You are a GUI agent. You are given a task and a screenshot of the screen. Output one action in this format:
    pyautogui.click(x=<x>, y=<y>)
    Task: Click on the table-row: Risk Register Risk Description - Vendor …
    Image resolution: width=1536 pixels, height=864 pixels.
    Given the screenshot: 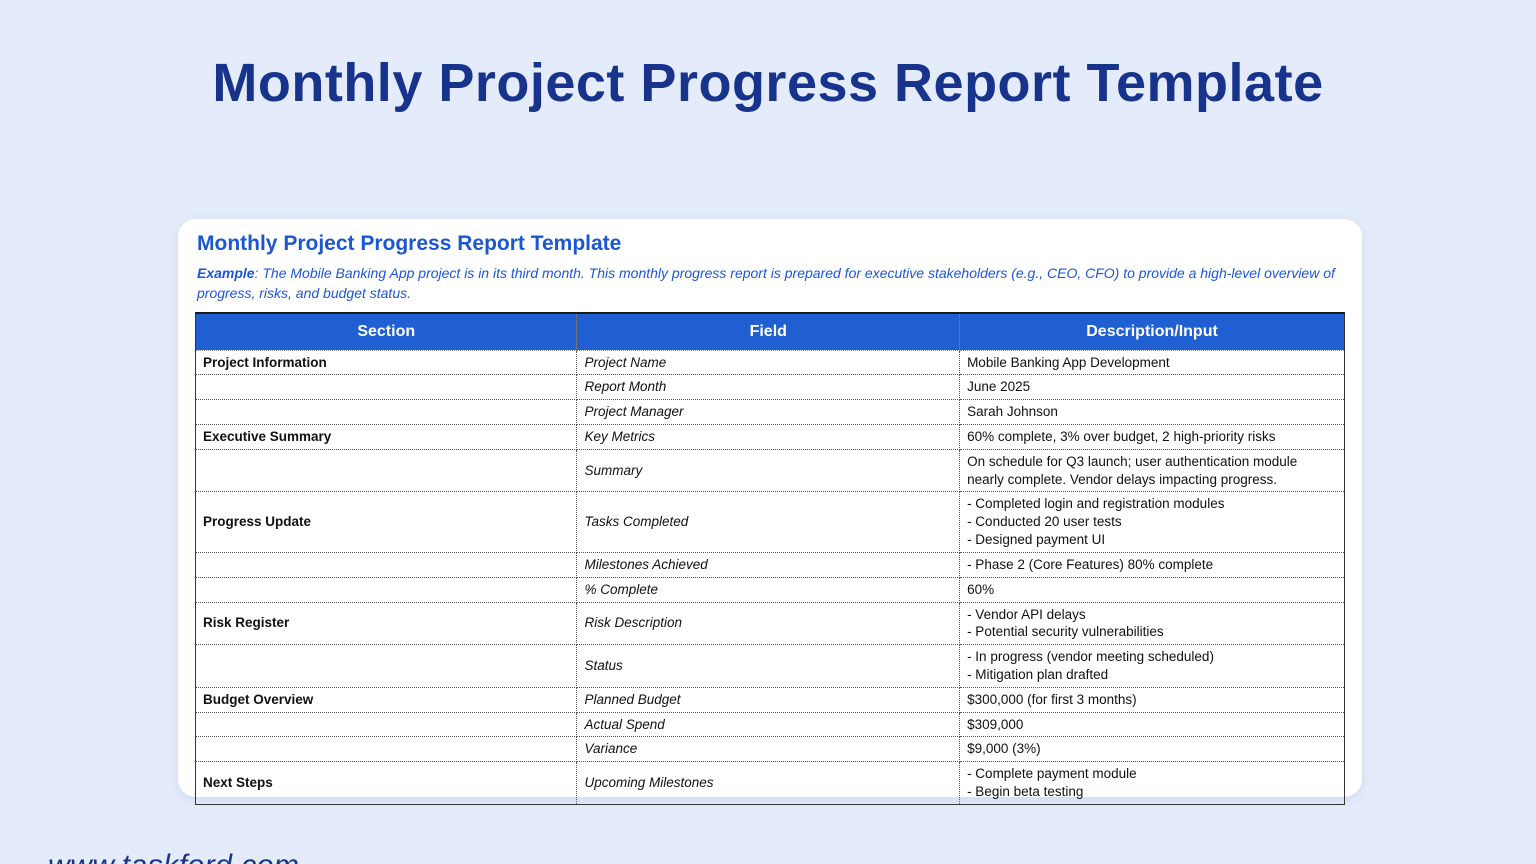 What is the action you would take?
    pyautogui.click(x=769, y=623)
    